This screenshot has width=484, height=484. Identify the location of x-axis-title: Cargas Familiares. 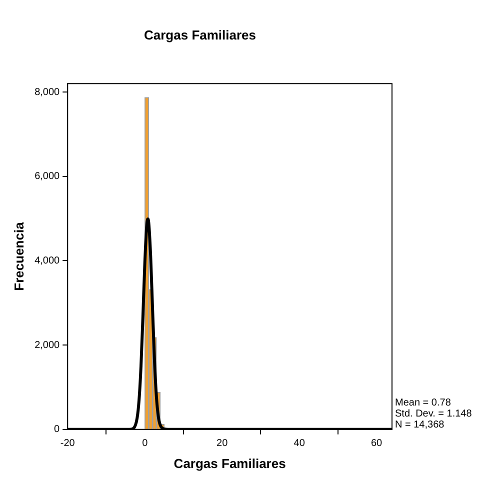
(230, 463).